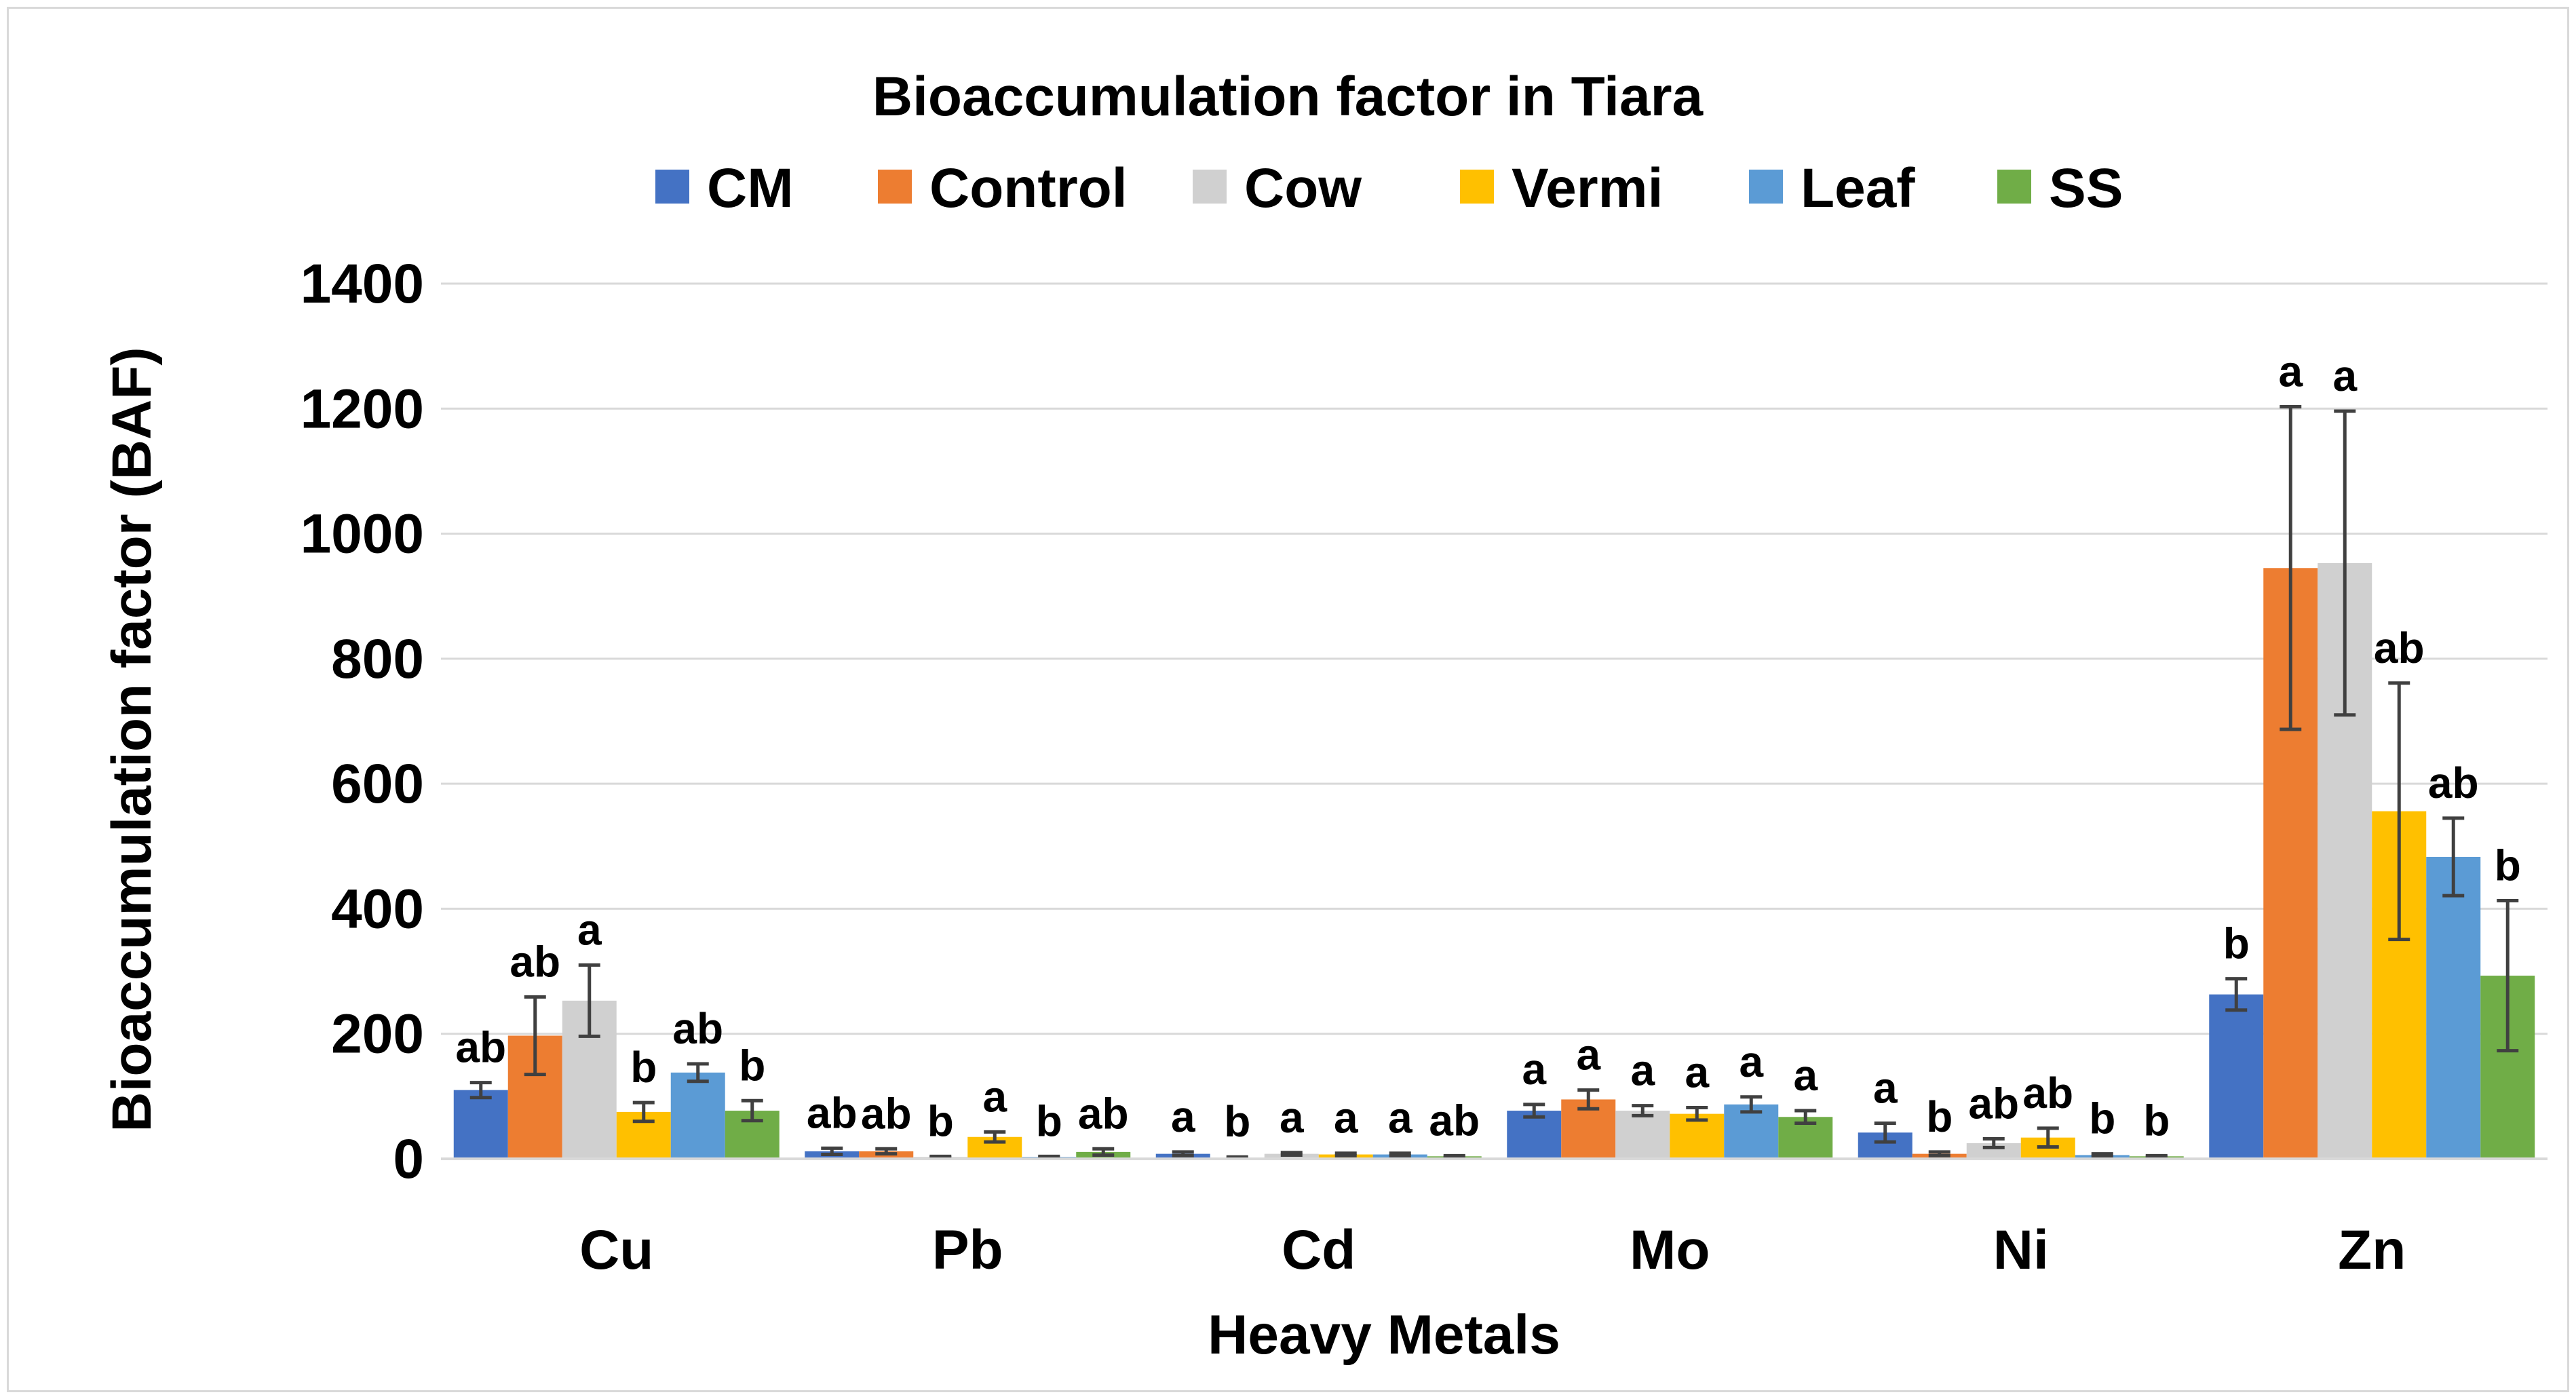 Image resolution: width=2576 pixels, height=1399 pixels. I want to click on error-bar-ss-mo, so click(1806, 1117).